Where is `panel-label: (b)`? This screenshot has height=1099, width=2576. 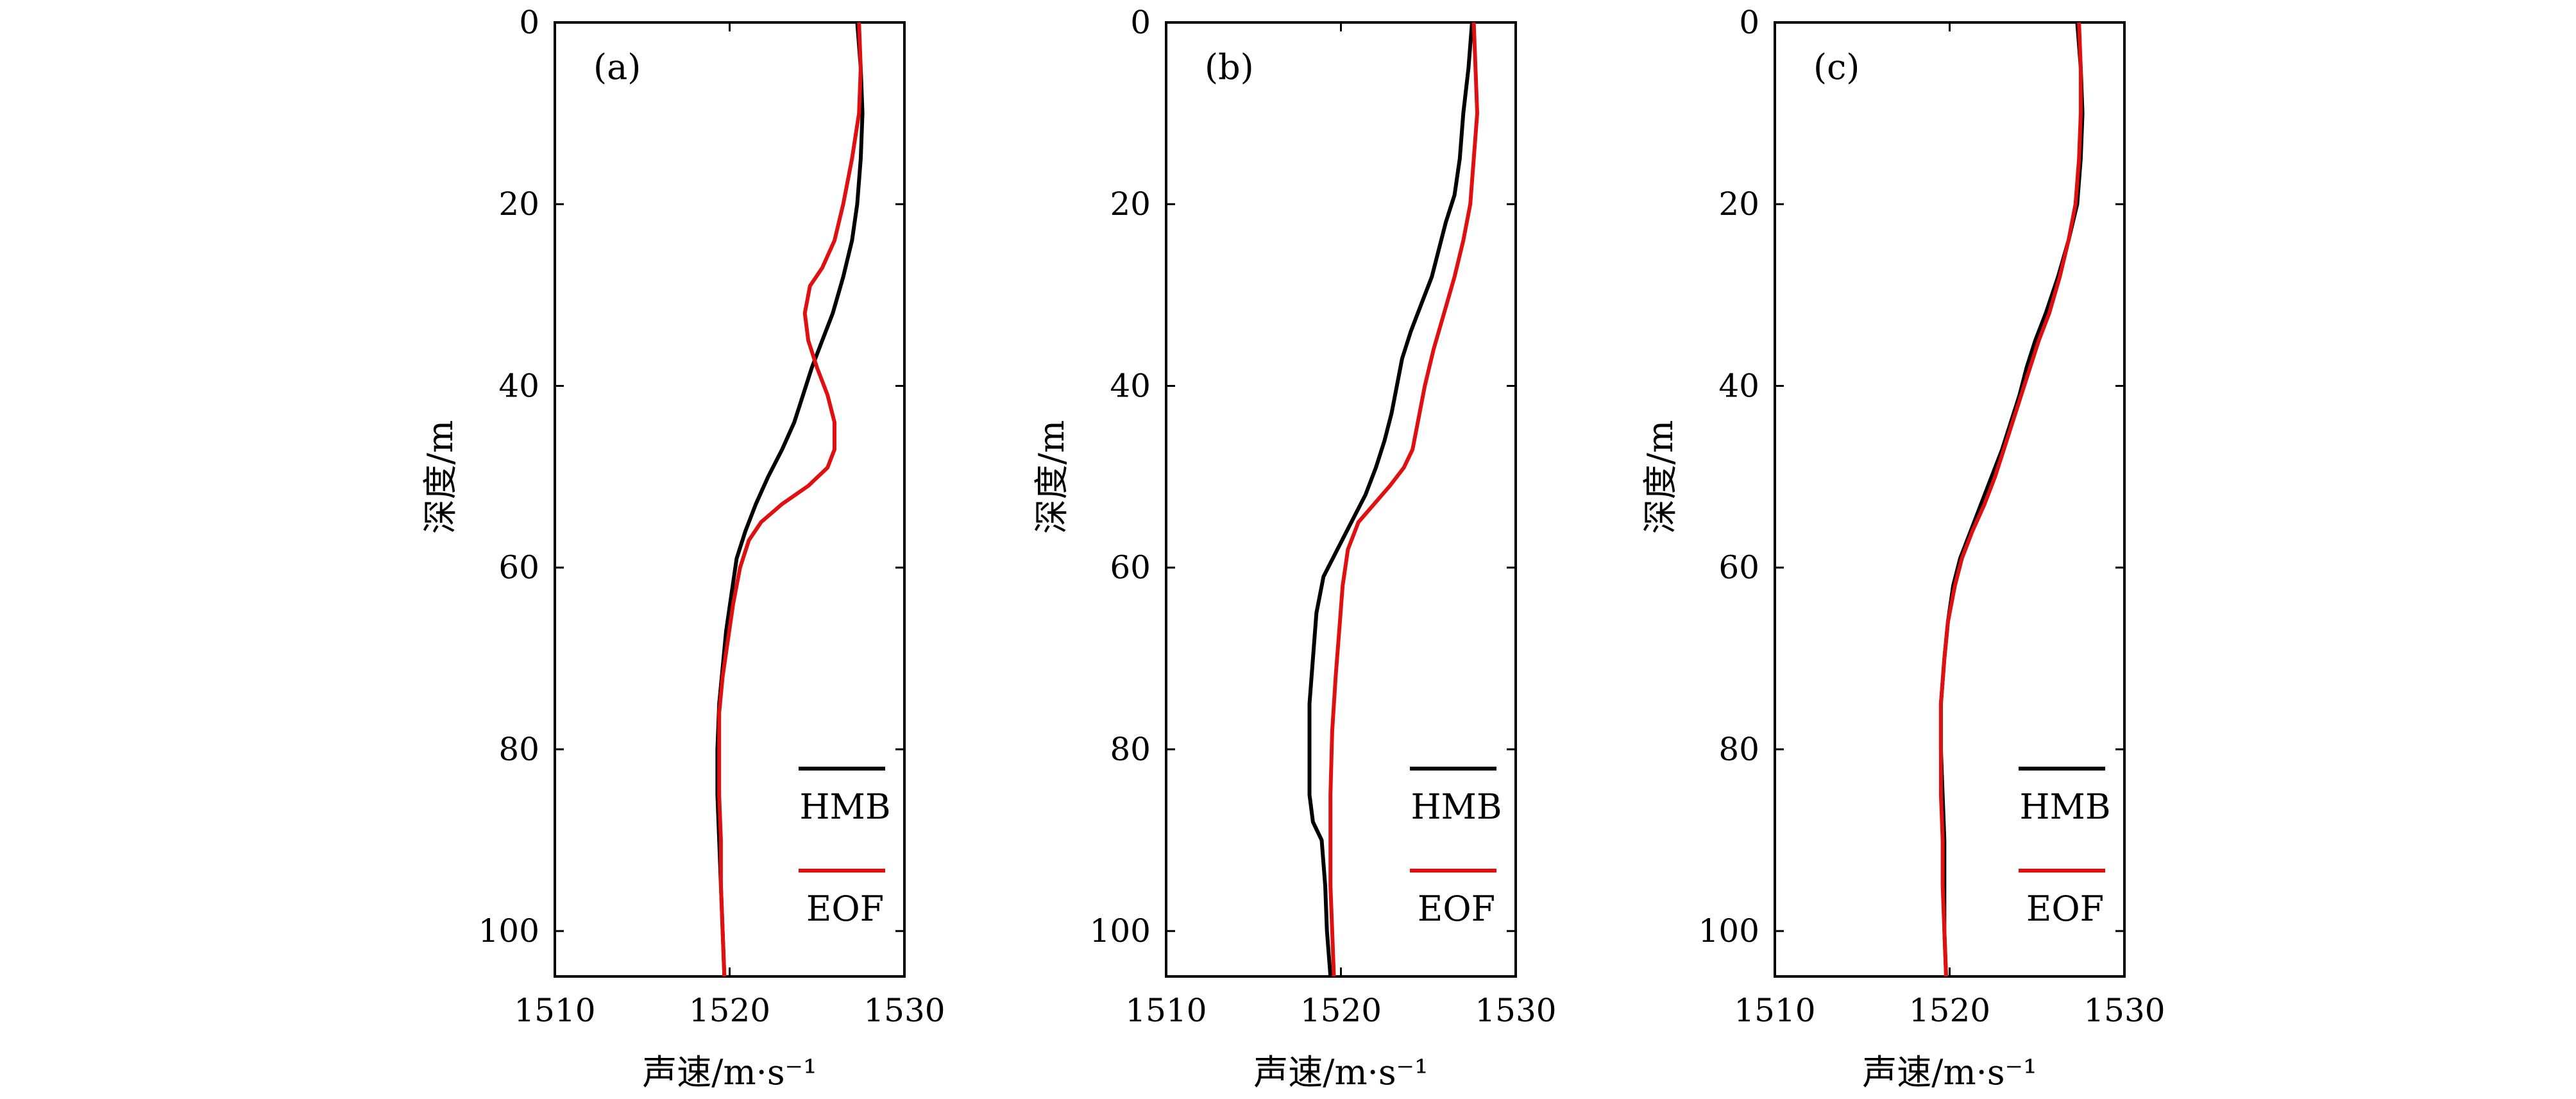
panel-label: (b) is located at coordinates (1229, 67).